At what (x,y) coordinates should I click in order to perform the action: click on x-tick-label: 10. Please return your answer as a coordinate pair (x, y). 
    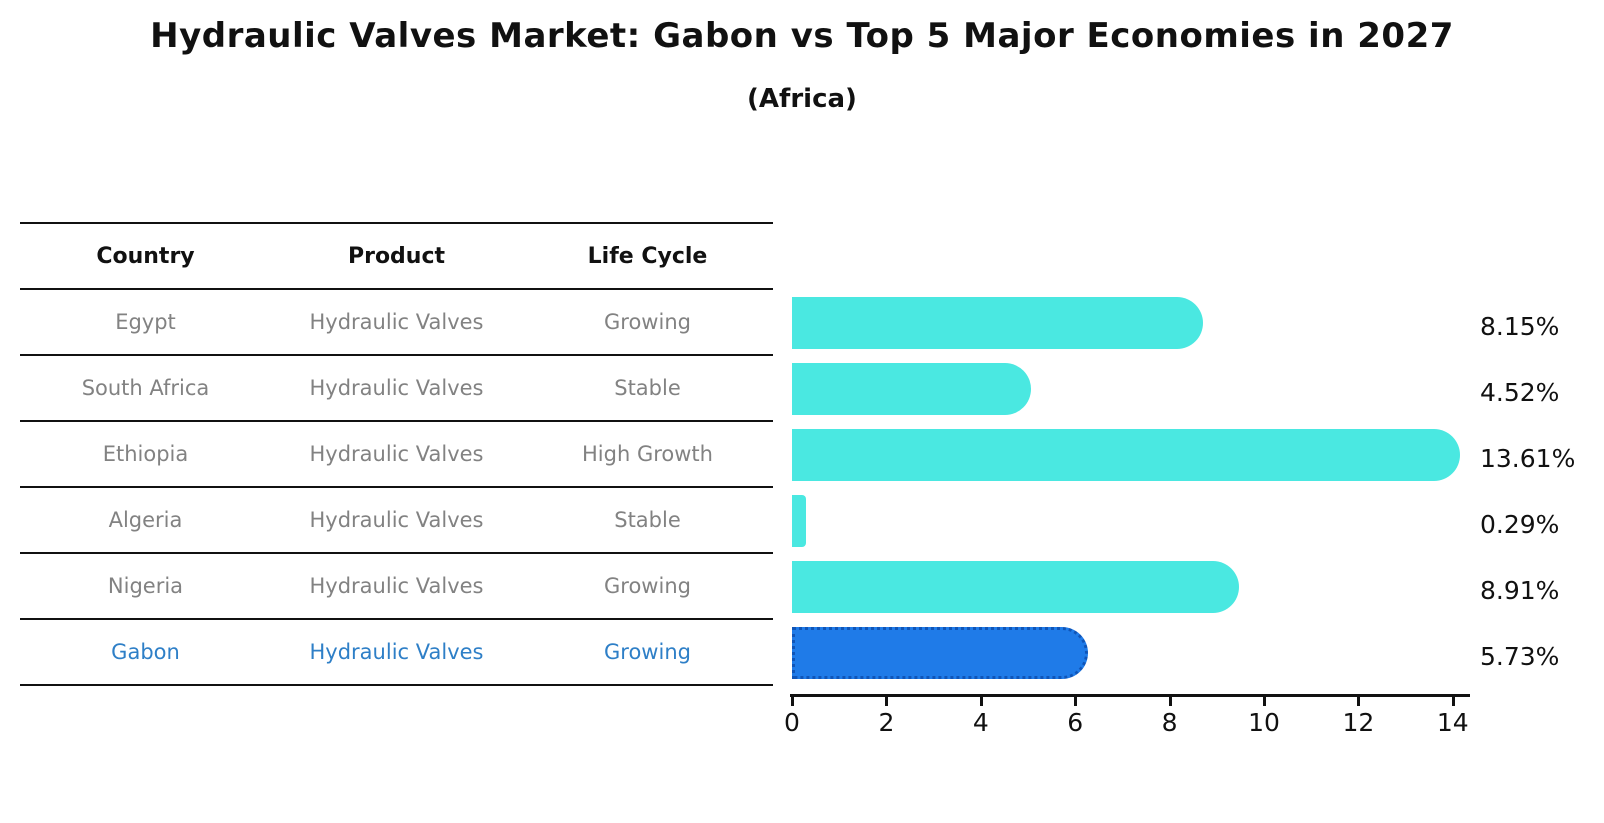
    Looking at the image, I should click on (1264, 722).